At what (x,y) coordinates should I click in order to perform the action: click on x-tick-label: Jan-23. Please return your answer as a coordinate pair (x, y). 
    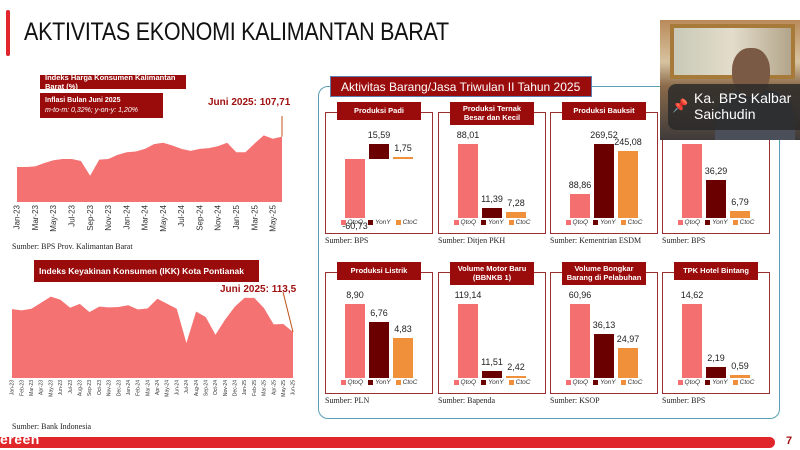
    Looking at the image, I should click on (17, 216).